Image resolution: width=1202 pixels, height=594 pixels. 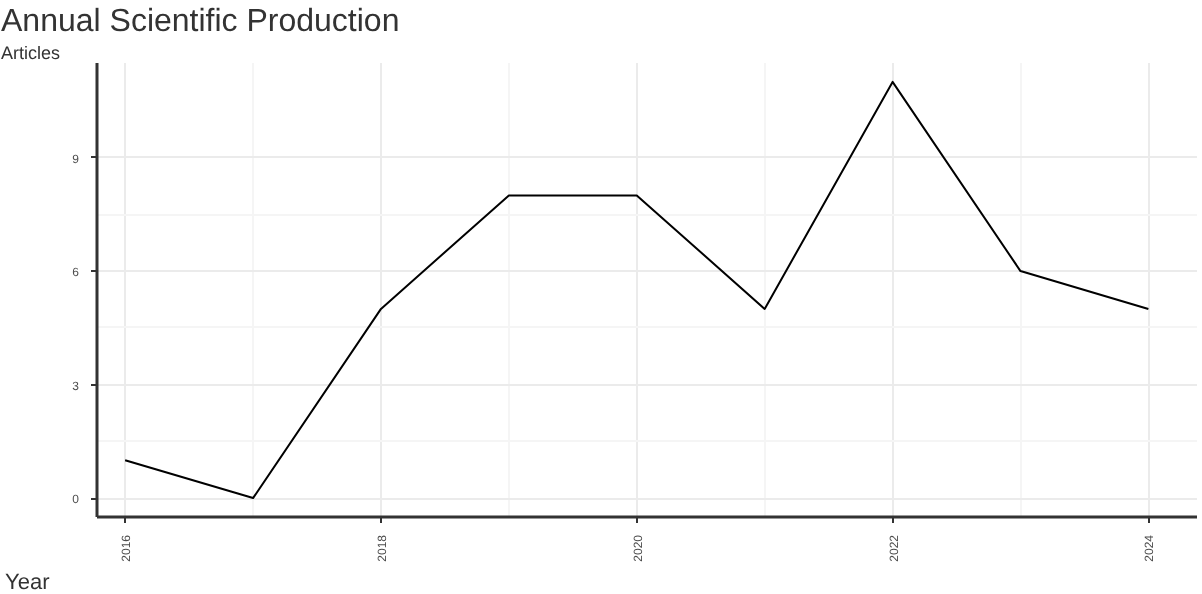 I want to click on y-axis-title: Articles, so click(x=31, y=53).